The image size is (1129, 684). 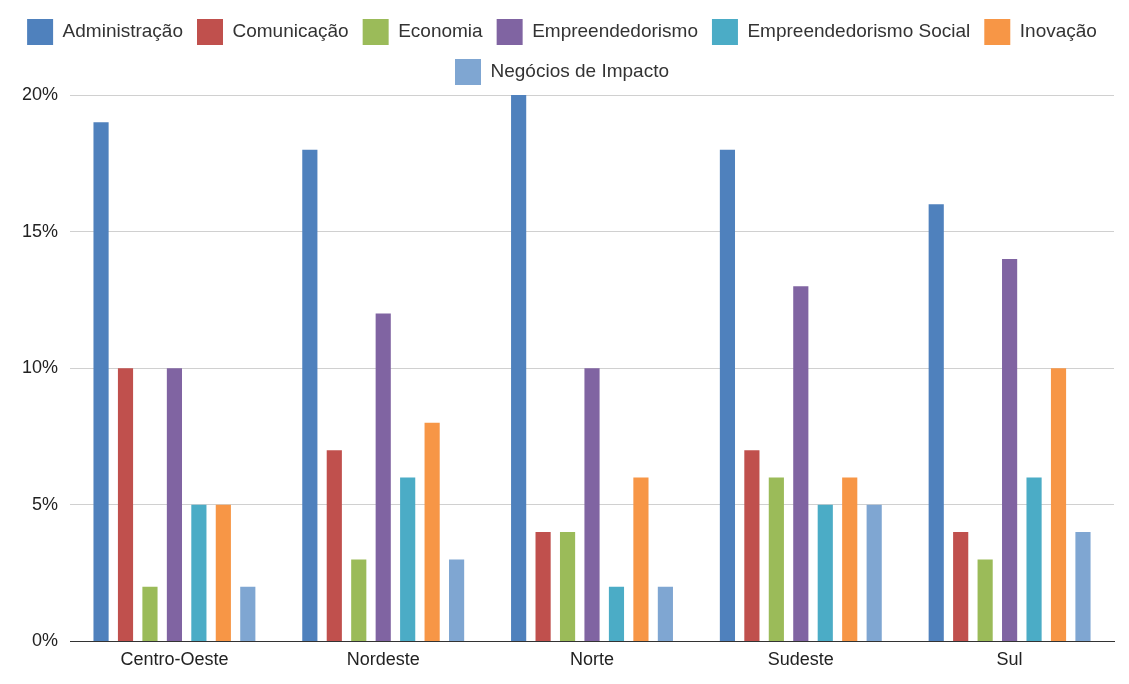 What do you see at coordinates (1009, 659) in the screenshot?
I see `x-tick-label: Sul` at bounding box center [1009, 659].